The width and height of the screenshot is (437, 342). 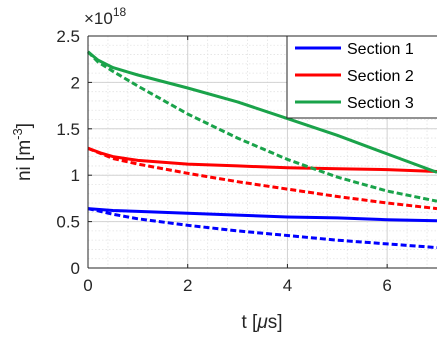 What do you see at coordinates (75, 175) in the screenshot?
I see `y-tick-label: 1` at bounding box center [75, 175].